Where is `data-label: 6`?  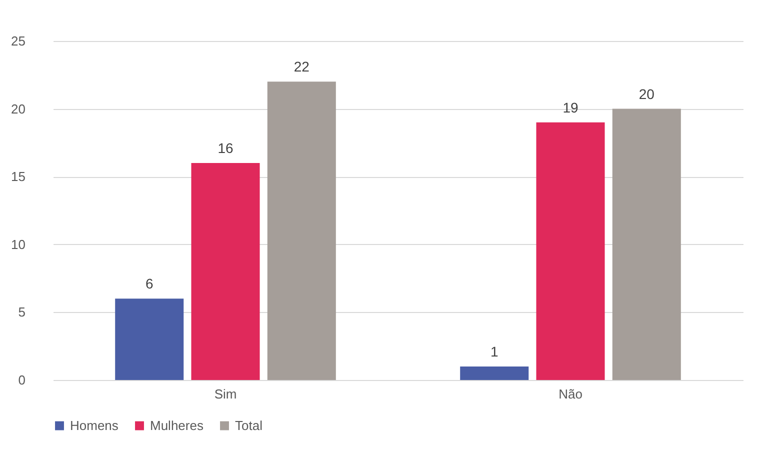
data-label: 6 is located at coordinates (149, 284).